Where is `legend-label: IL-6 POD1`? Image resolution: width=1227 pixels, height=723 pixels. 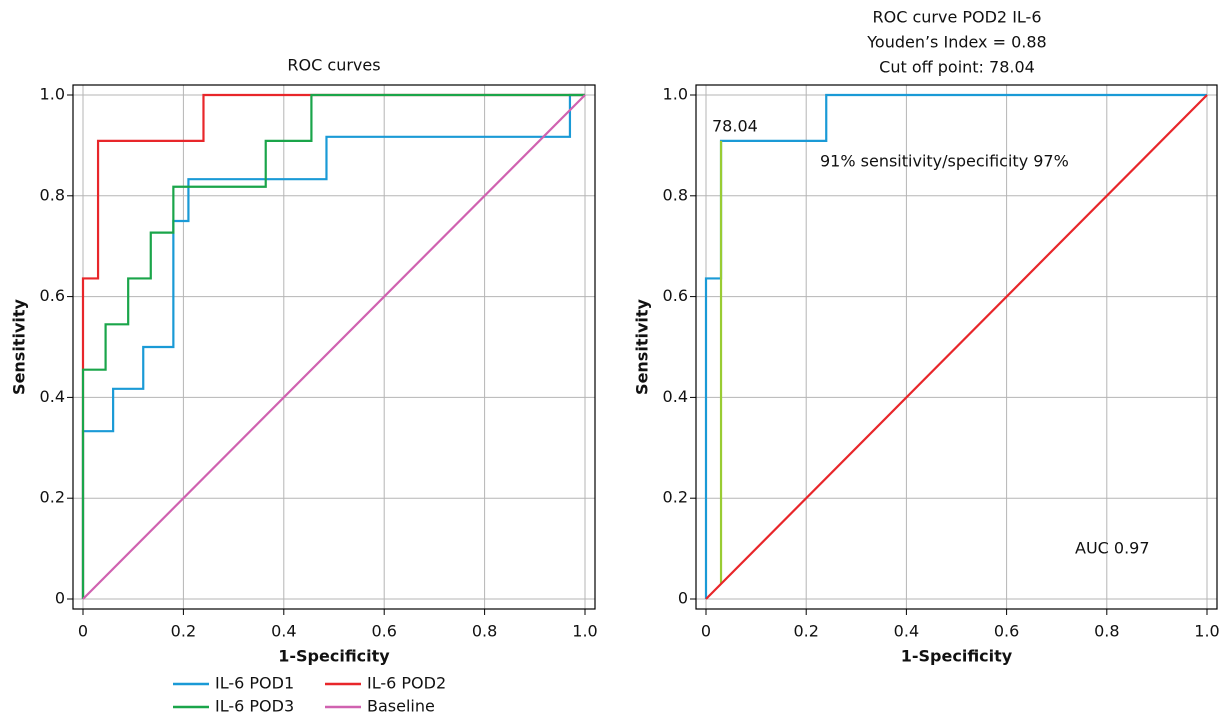
legend-label: IL-6 POD1 is located at coordinates (254, 683).